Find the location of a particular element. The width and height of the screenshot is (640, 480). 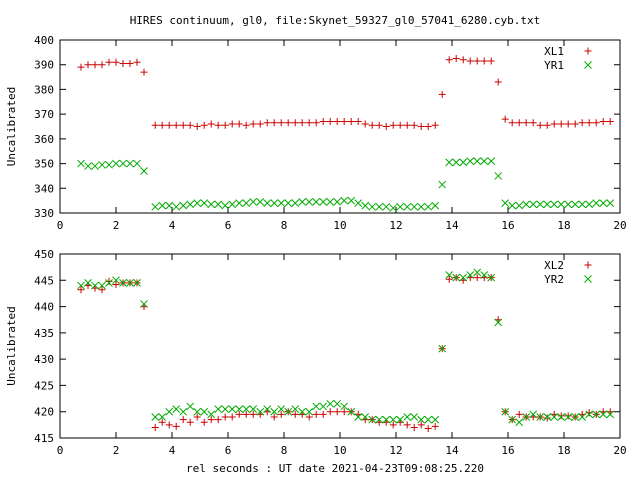

x-tick-label: 20 is located at coordinates (619, 450).